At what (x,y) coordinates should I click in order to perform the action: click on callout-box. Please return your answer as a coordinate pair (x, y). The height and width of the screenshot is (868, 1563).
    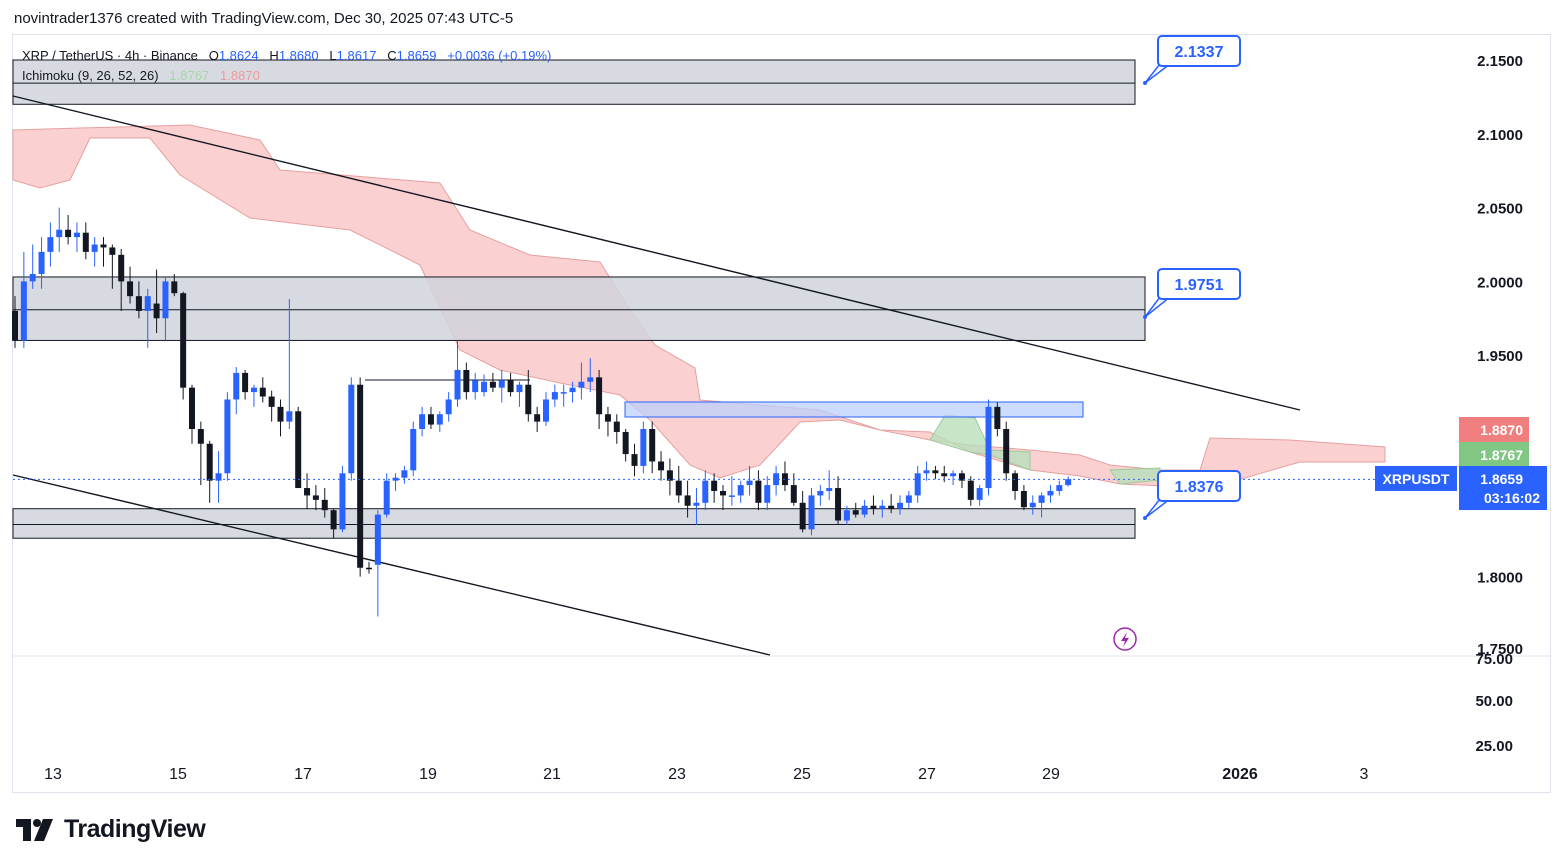
    Looking at the image, I should click on (1199, 486).